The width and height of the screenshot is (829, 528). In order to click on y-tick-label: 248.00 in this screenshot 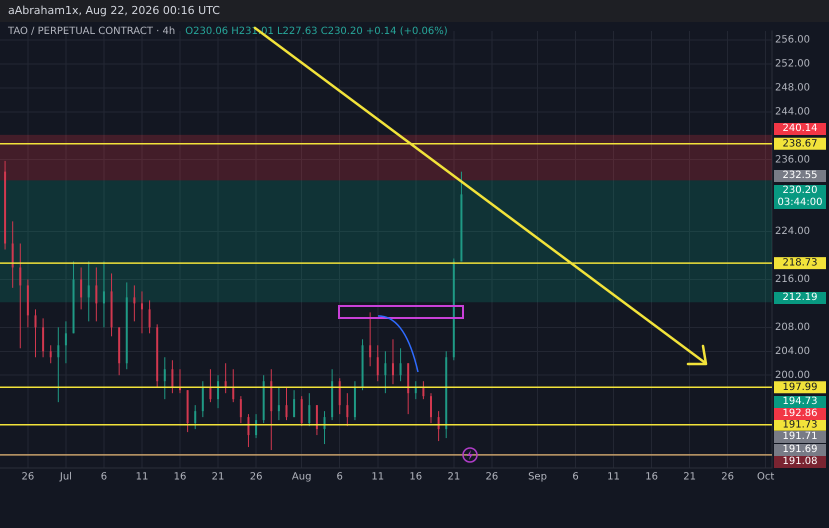, I will do `click(792, 88)`.